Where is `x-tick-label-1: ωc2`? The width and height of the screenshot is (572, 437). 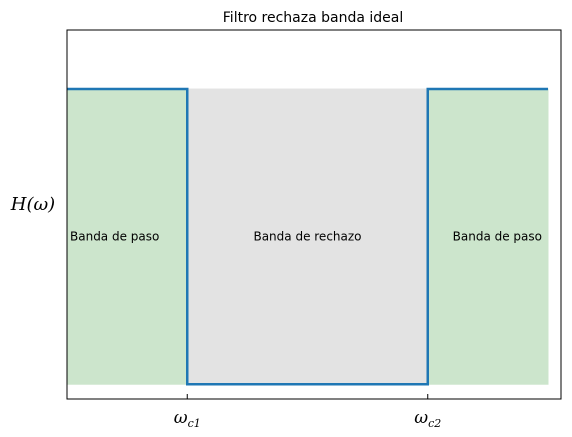
x-tick-label-1: ωc2 is located at coordinates (427, 419).